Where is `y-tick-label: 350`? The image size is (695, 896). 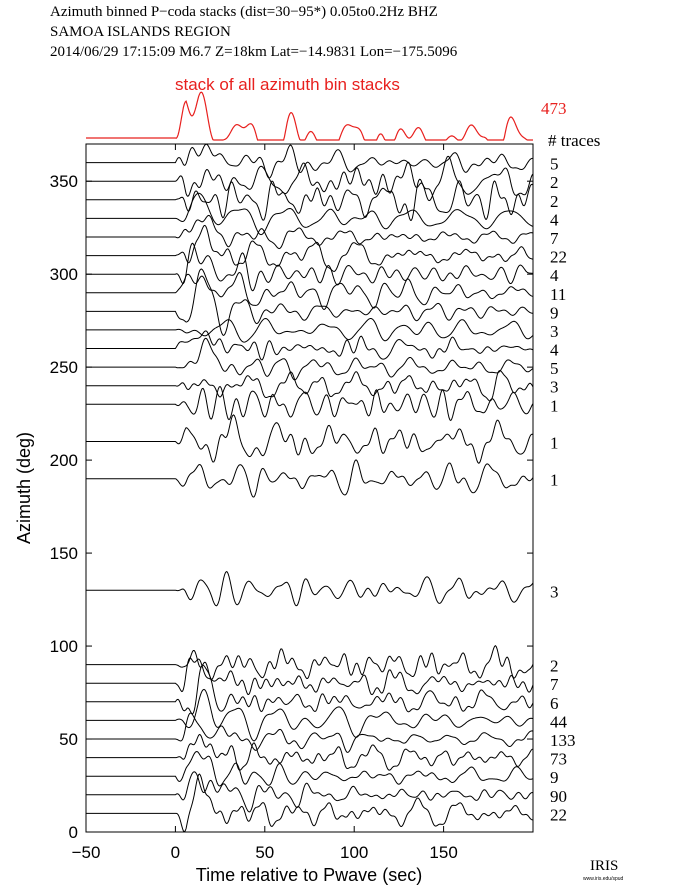 y-tick-label: 350 is located at coordinates (64, 181).